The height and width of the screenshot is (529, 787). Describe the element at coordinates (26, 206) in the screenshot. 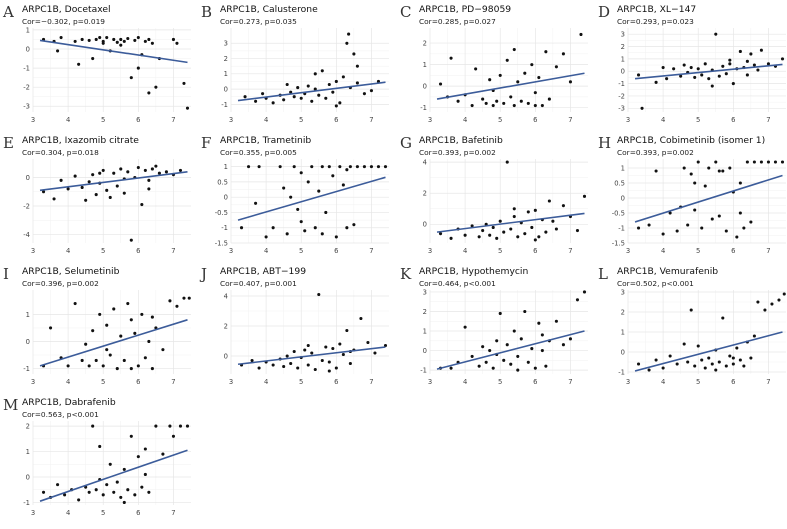

I see `y-tick-label: -2` at that location.